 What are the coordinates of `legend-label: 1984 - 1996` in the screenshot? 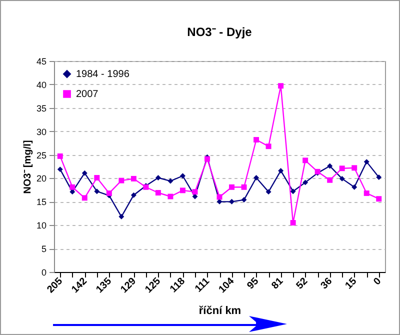 It's located at (103, 74).